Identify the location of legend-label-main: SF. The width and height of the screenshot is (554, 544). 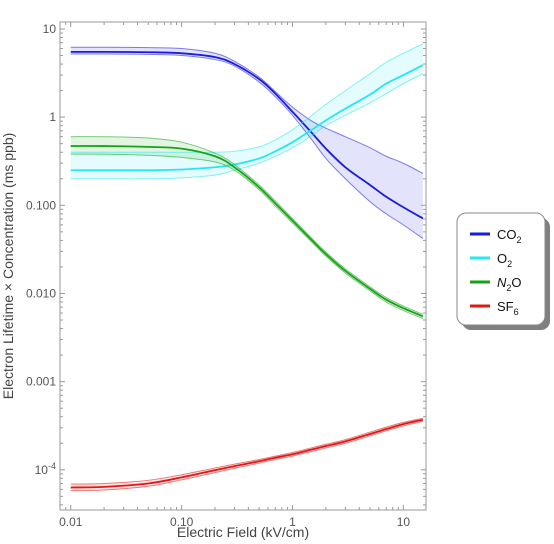
(505, 306).